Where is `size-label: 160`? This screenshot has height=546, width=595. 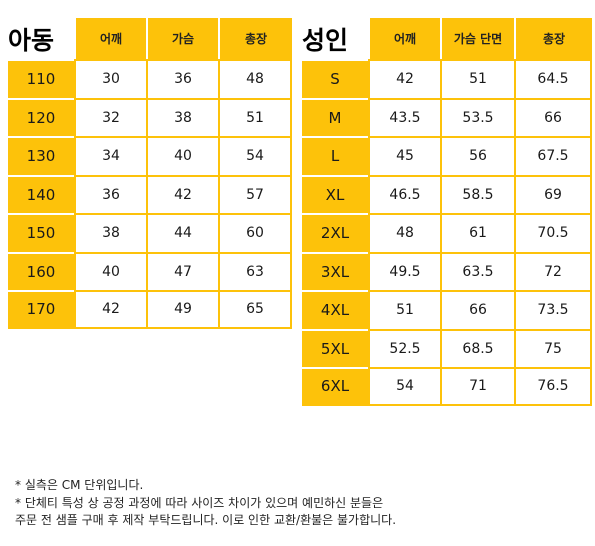 size-label: 160 is located at coordinates (41, 270).